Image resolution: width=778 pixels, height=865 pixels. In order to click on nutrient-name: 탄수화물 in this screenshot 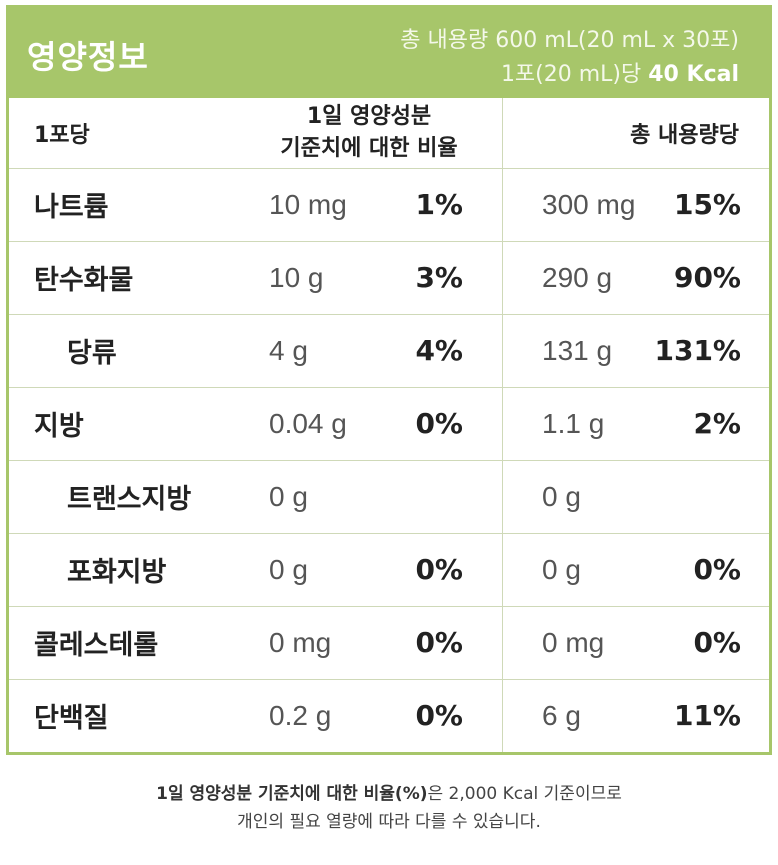, I will do `click(84, 280)`.